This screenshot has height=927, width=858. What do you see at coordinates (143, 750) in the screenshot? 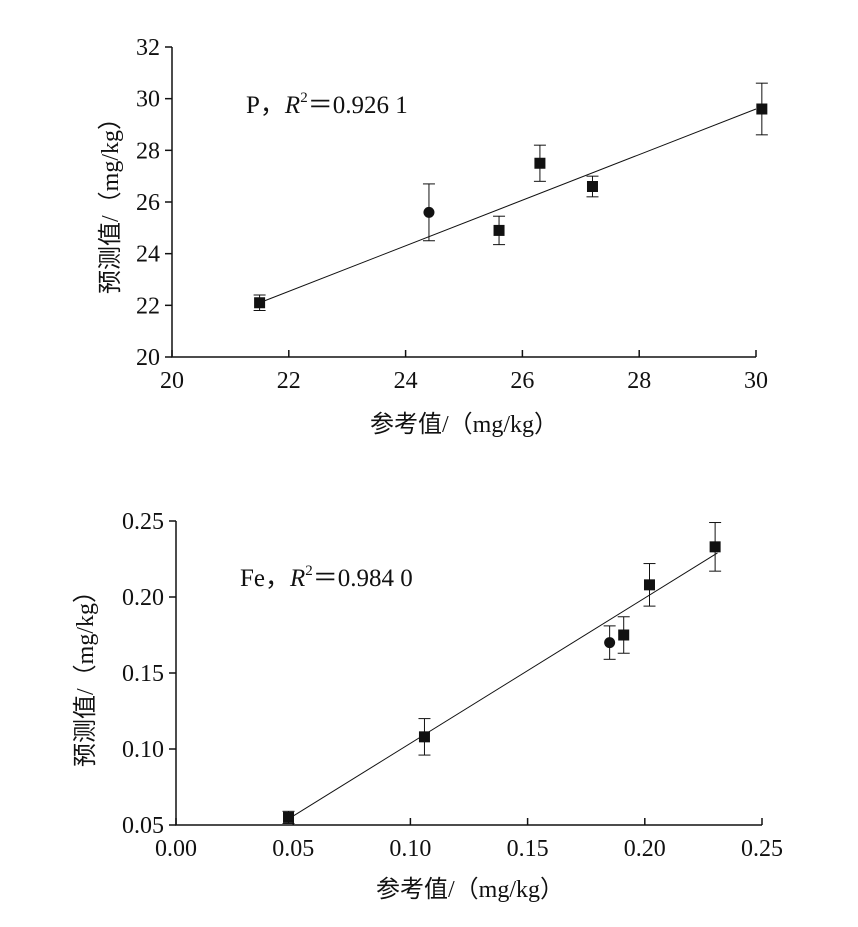
I see `chart-fe-ytick-label: 0.10` at bounding box center [143, 750].